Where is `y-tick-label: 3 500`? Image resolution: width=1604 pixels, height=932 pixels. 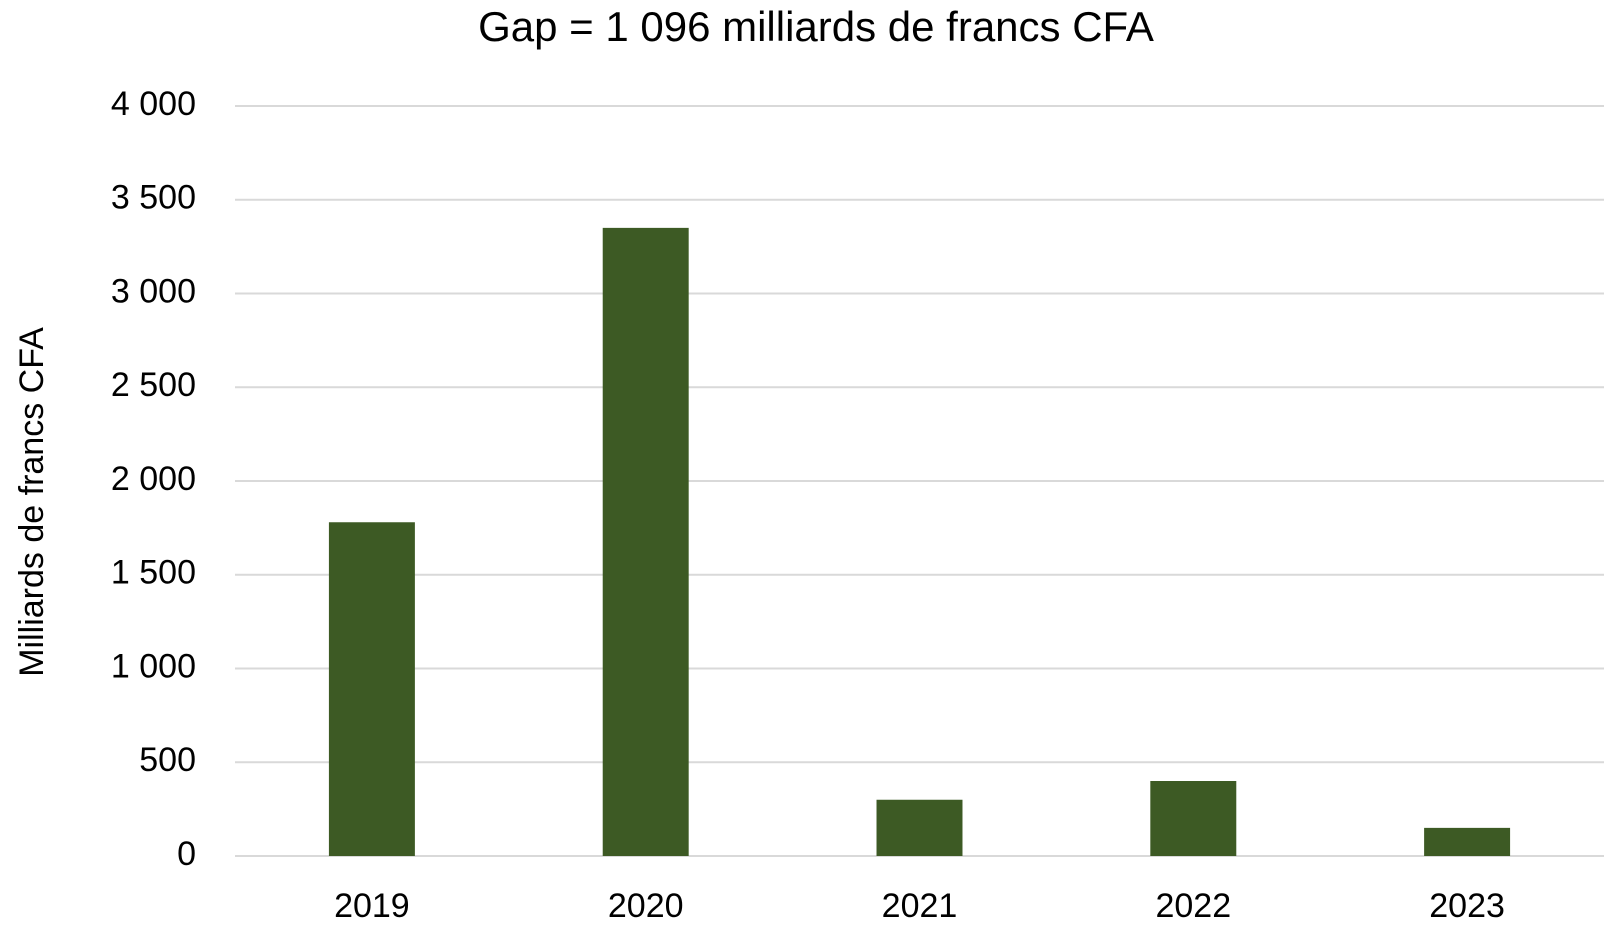
y-tick-label: 3 500 is located at coordinates (153, 198).